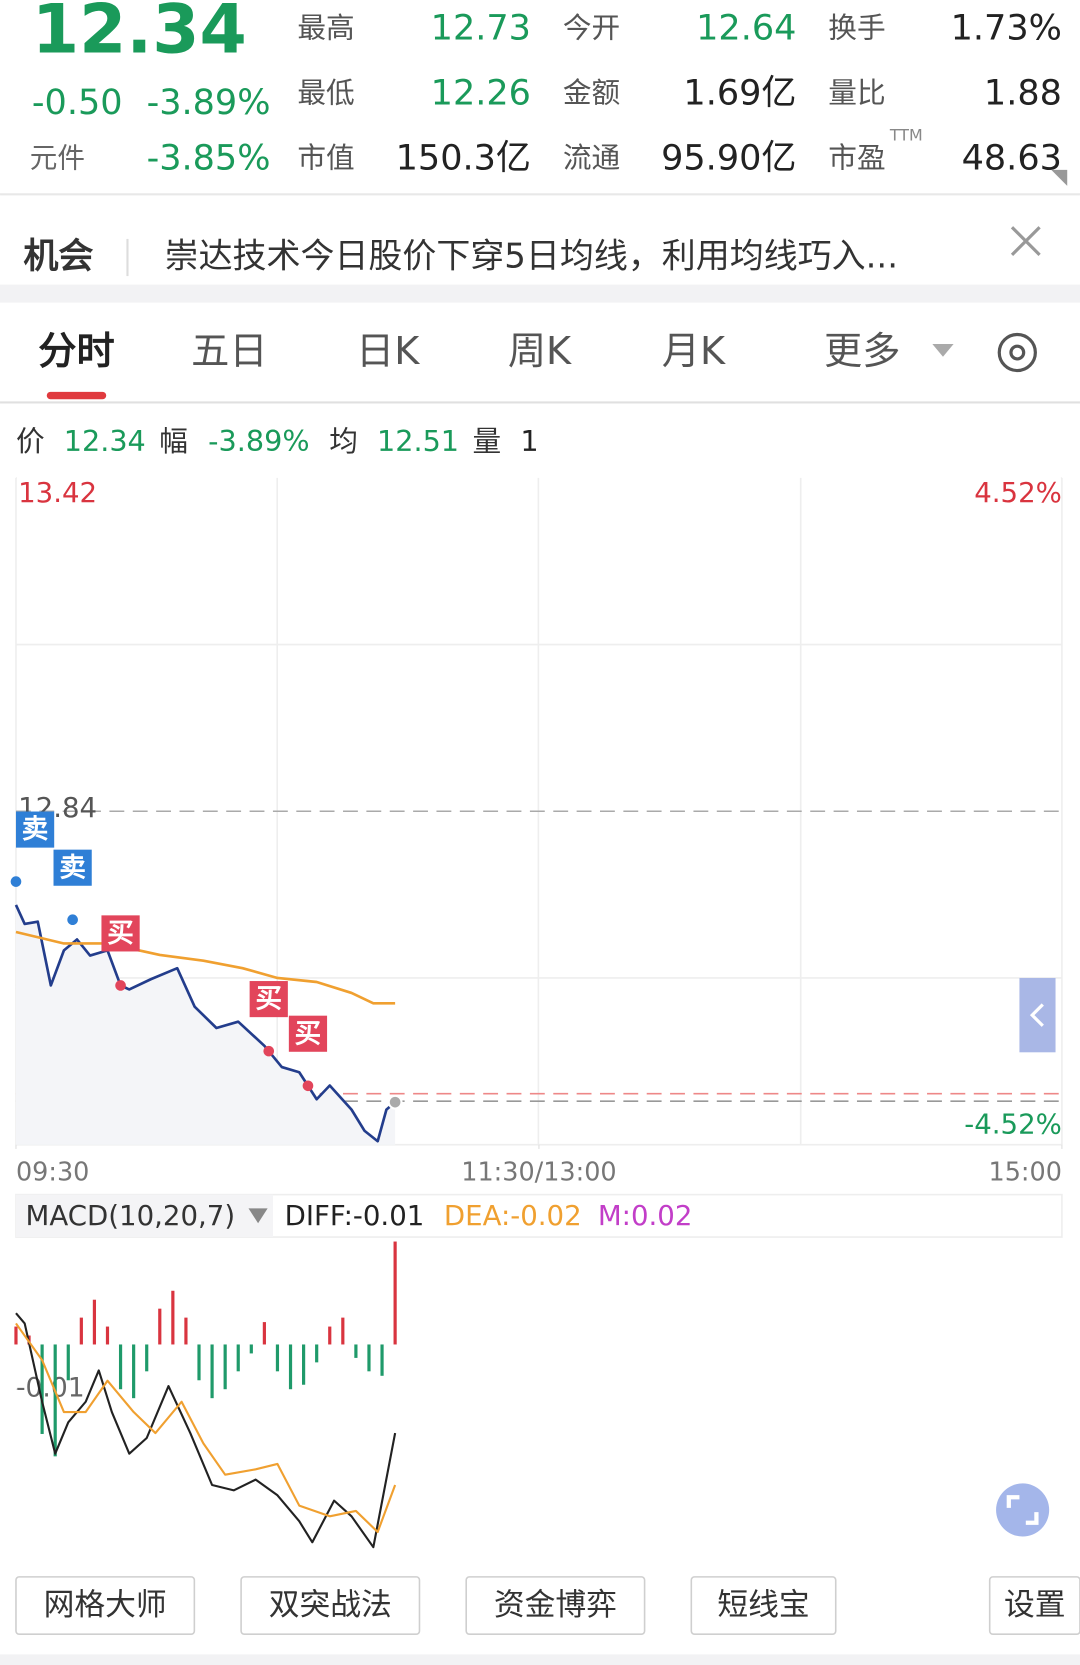 The width and height of the screenshot is (1080, 1665). I want to click on gear-hub, so click(1017, 352).